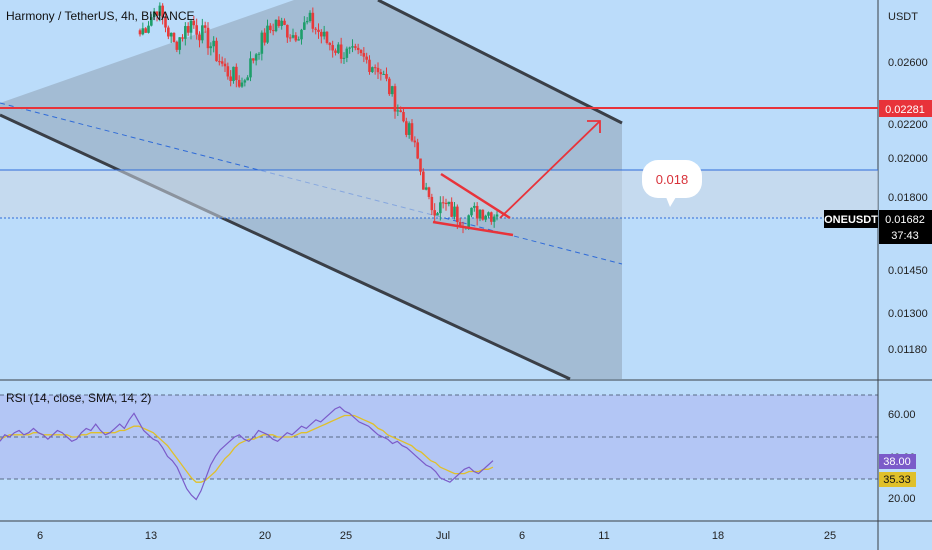  Describe the element at coordinates (908, 314) in the screenshot. I see `price-tick: 0.01300` at that location.